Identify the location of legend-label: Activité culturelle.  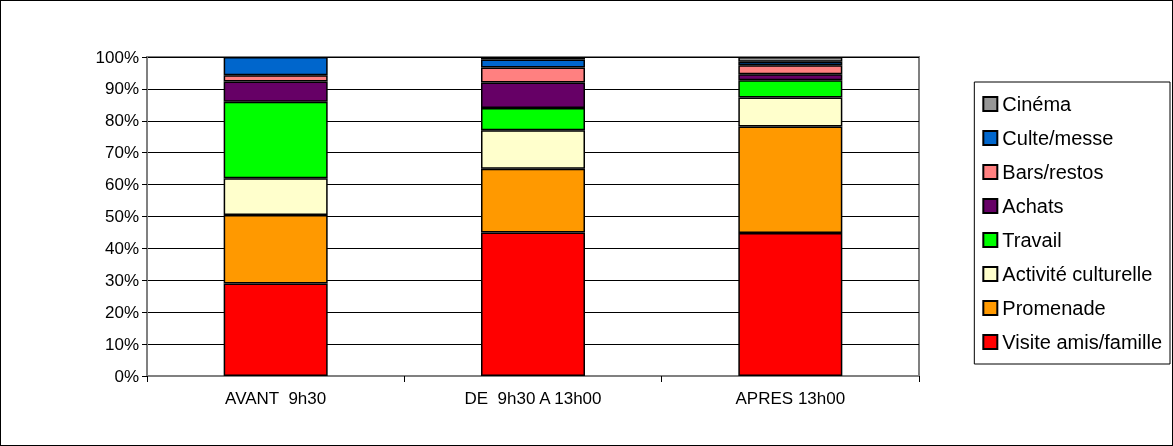
(1077, 274).